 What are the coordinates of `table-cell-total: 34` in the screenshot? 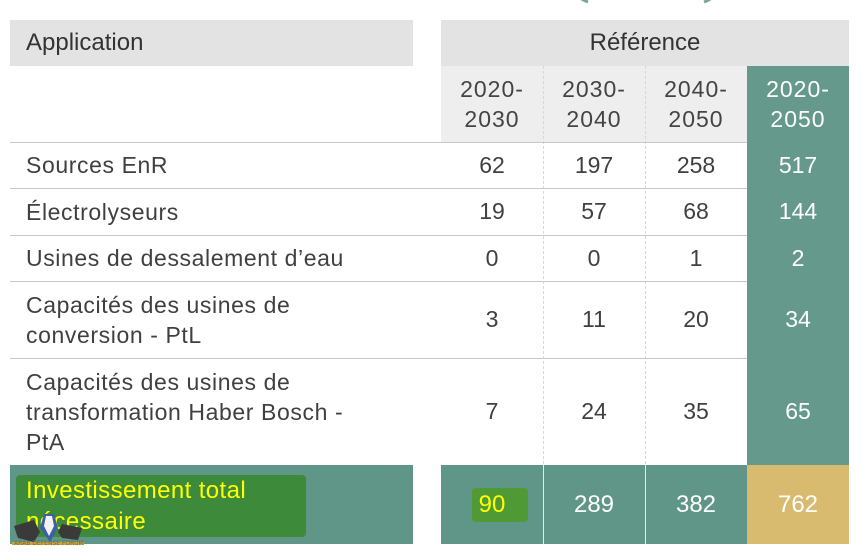 It's located at (798, 319).